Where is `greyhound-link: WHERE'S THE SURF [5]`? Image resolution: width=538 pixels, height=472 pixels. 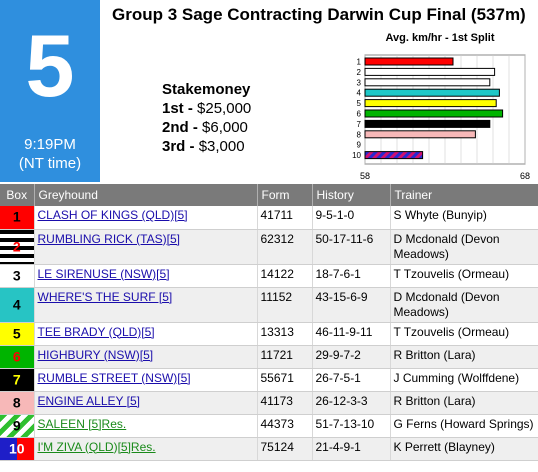
greyhound-link: WHERE'S THE SURF [5] is located at coordinates (105, 296).